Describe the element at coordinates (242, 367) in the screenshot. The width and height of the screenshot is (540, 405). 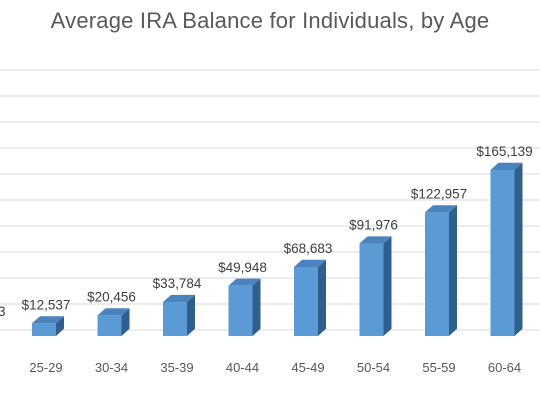
I see `x-tick-label: 40-44` at that location.